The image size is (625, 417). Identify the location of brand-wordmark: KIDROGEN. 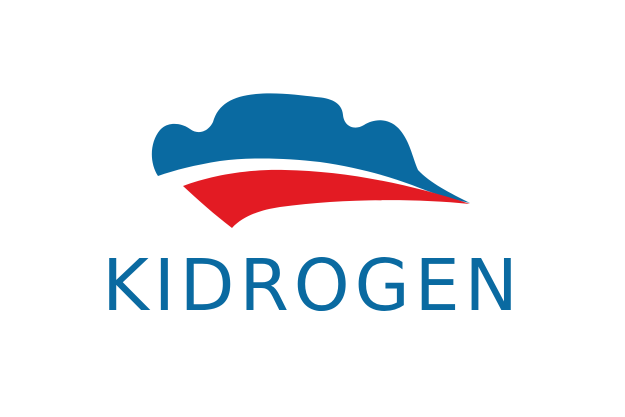
(312, 285).